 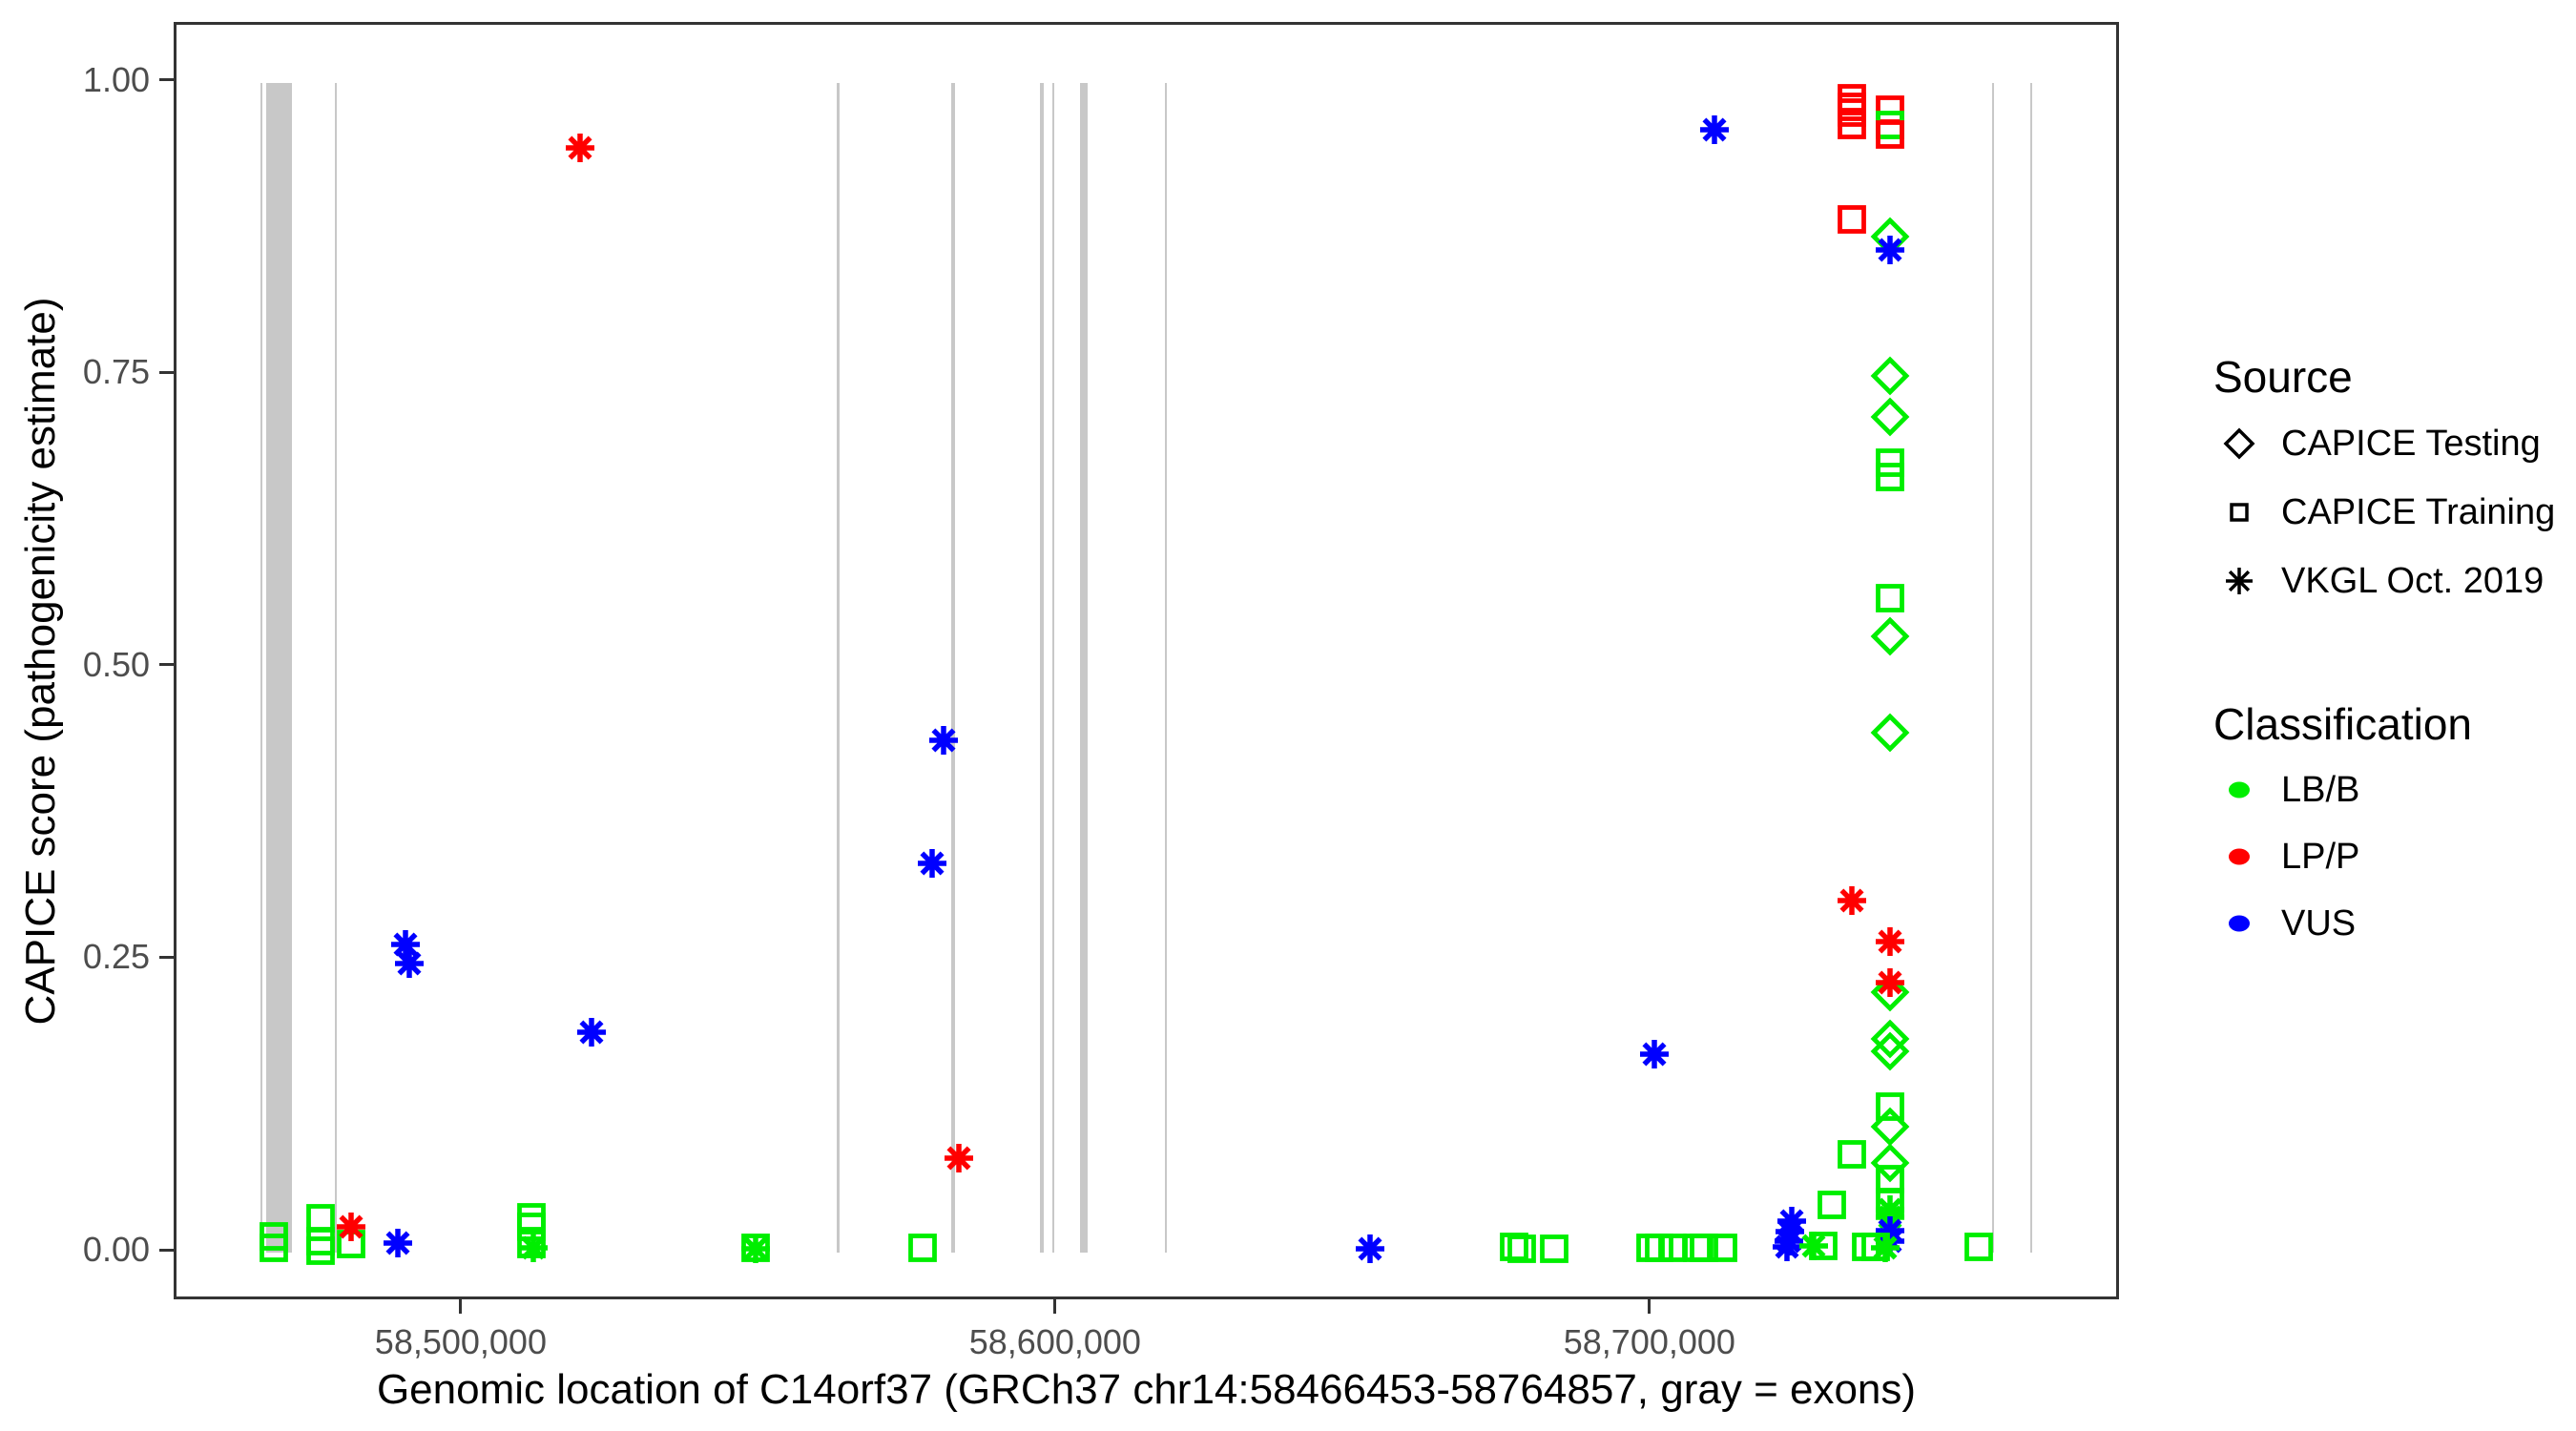 What do you see at coordinates (2411, 443) in the screenshot?
I see `legend-item-label: CAPICE Testing` at bounding box center [2411, 443].